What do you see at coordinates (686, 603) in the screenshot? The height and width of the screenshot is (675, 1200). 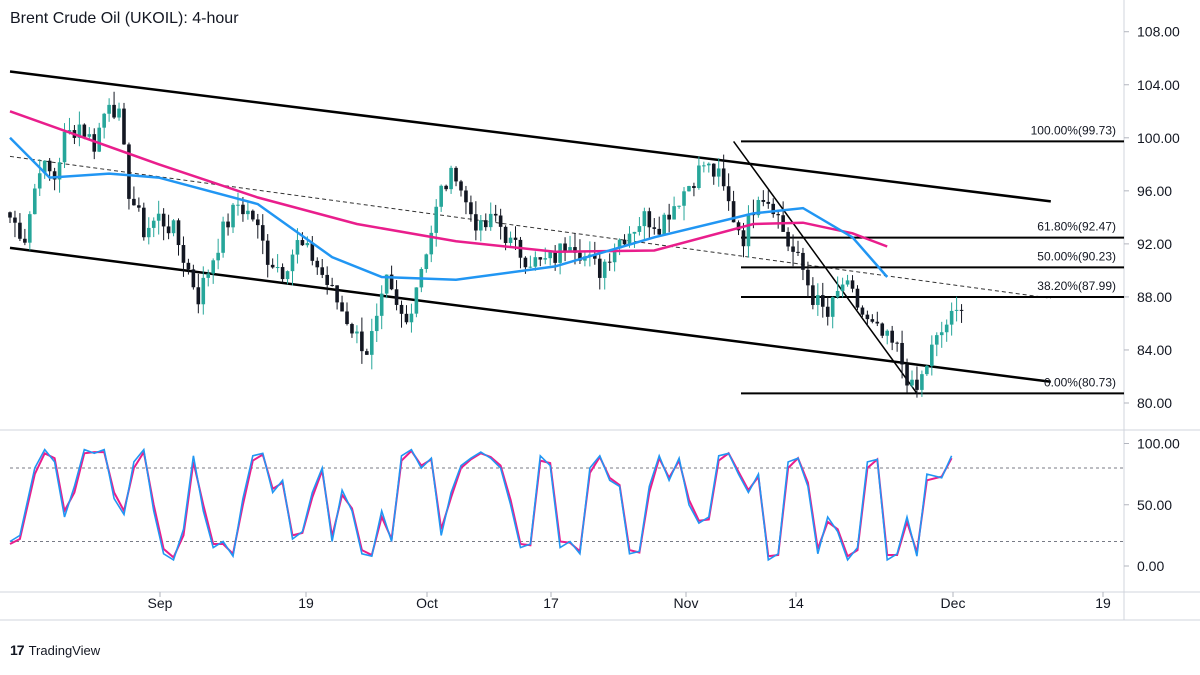 I see `time-tick-label: Nov` at bounding box center [686, 603].